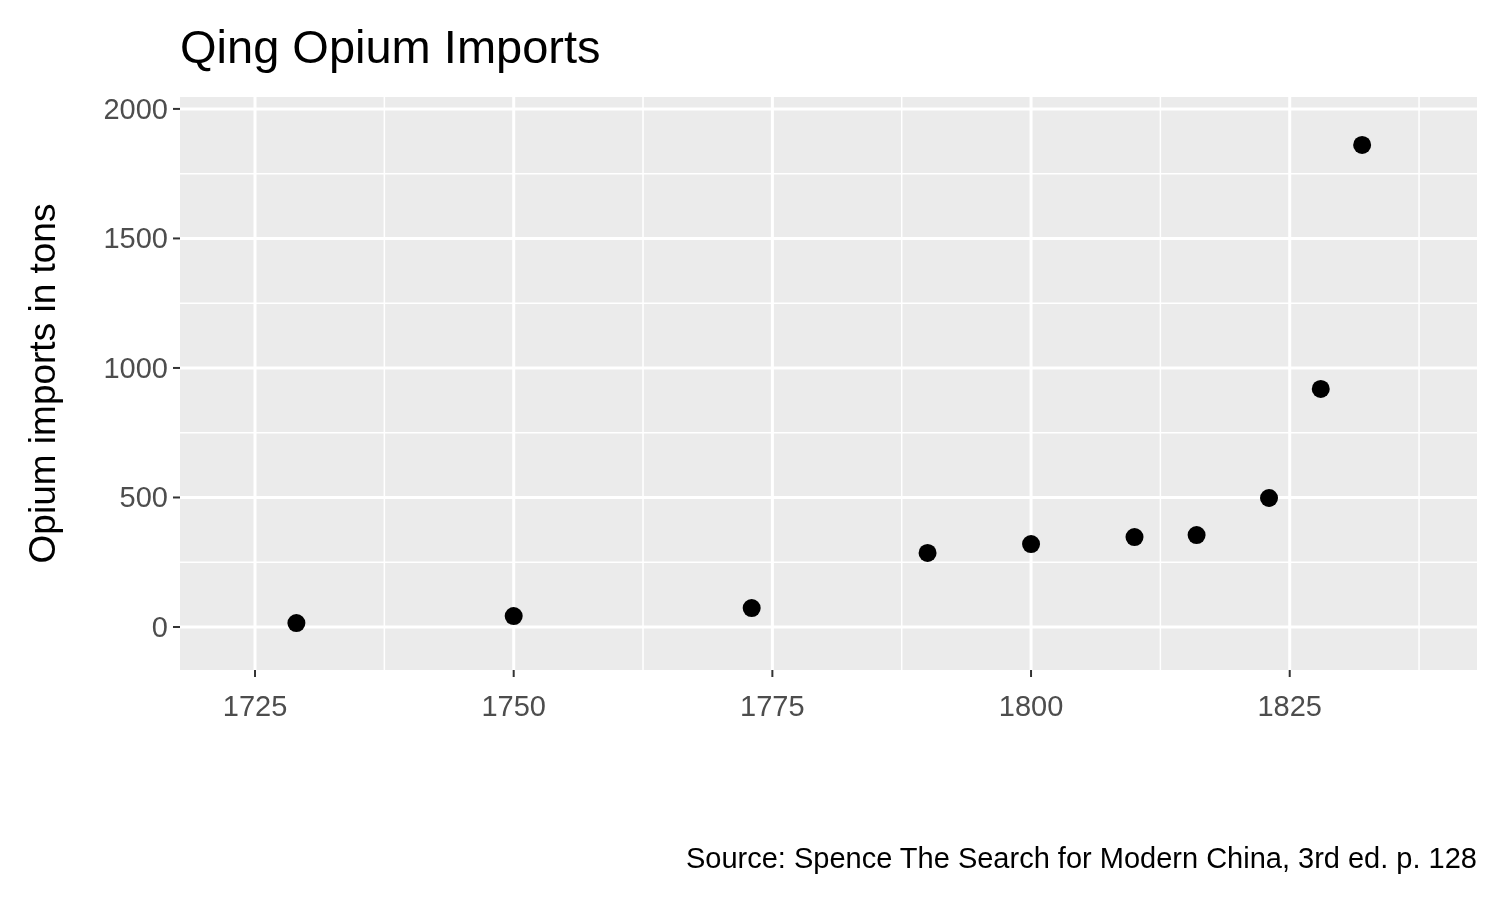 Image resolution: width=1500 pixels, height=900 pixels. What do you see at coordinates (255, 706) in the screenshot?
I see `x-tick-label: 1725` at bounding box center [255, 706].